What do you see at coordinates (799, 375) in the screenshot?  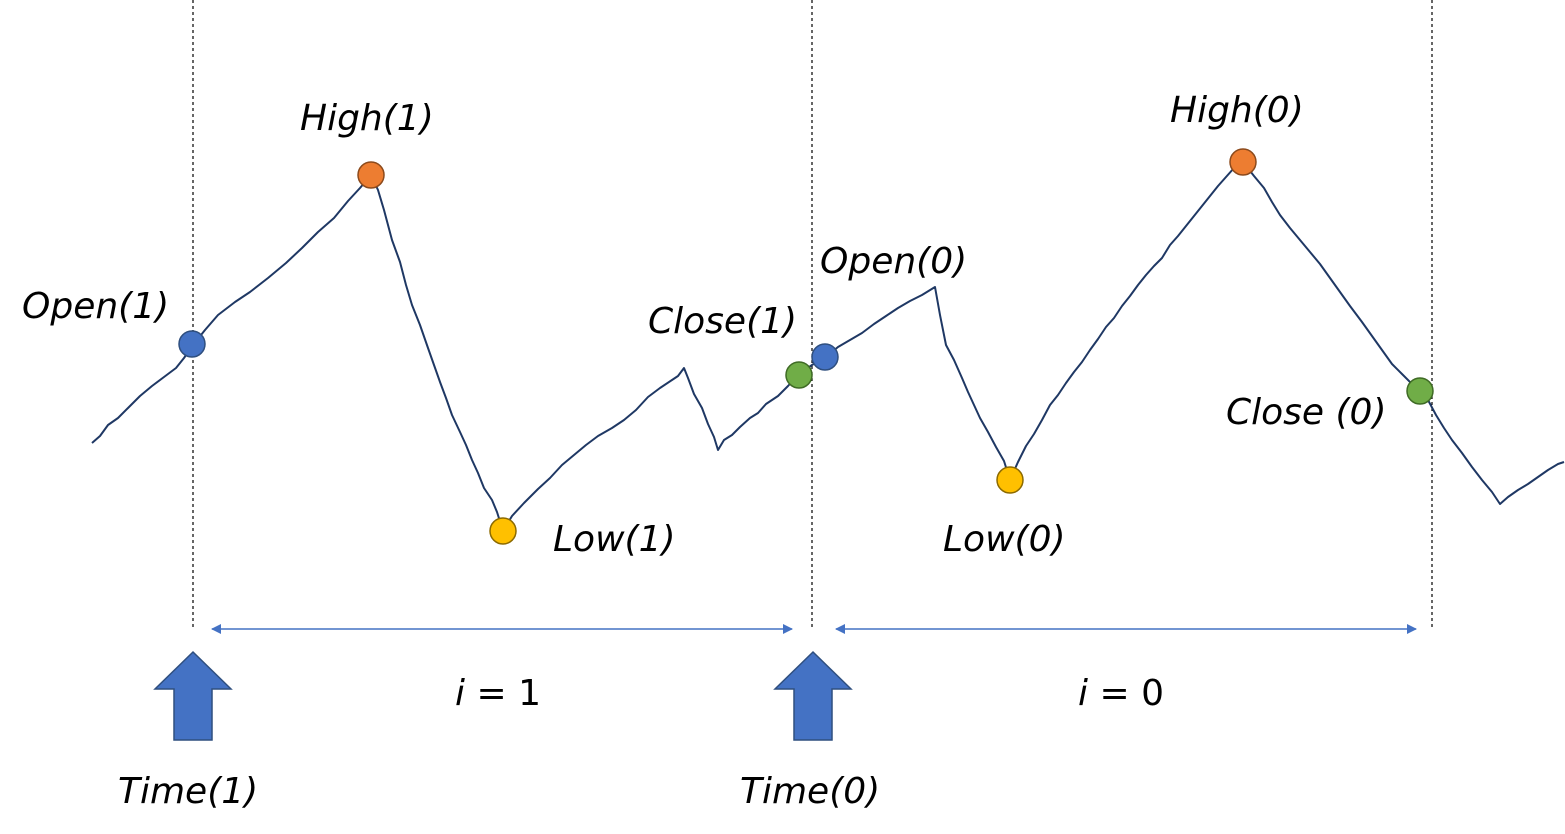 I see `close1-point` at bounding box center [799, 375].